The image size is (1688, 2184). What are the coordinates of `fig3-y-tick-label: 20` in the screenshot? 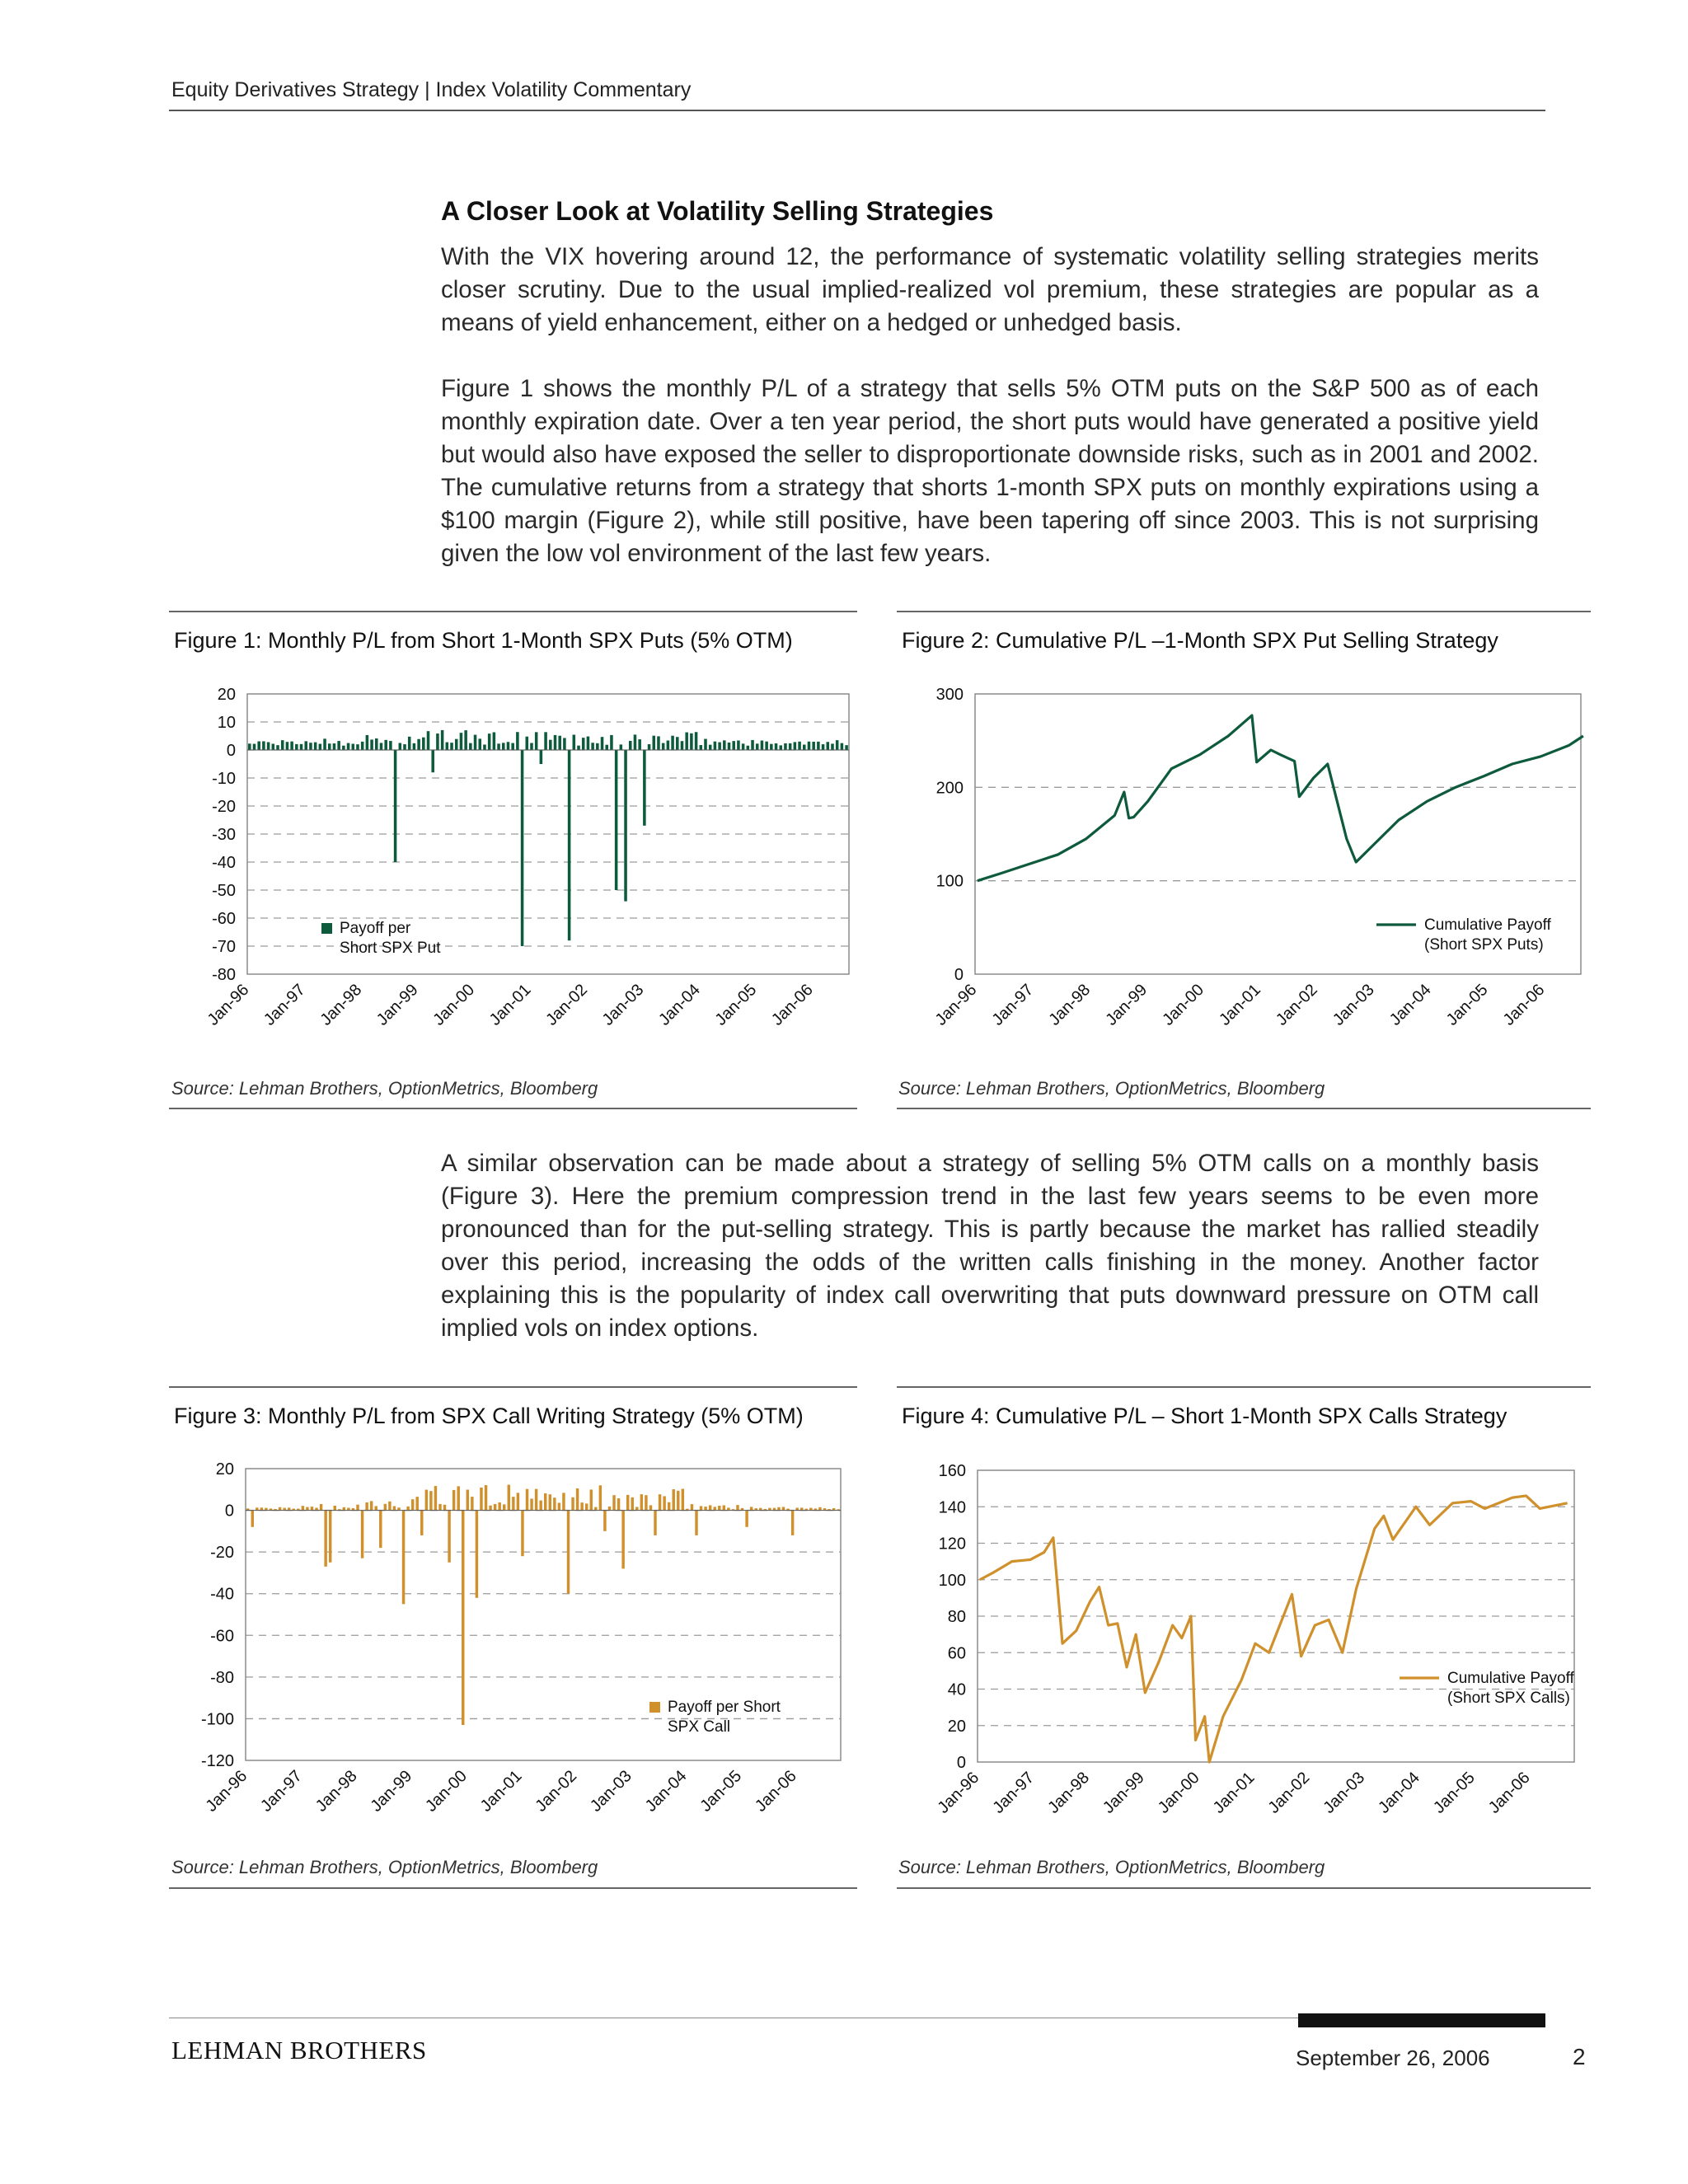 It's located at (225, 1469).